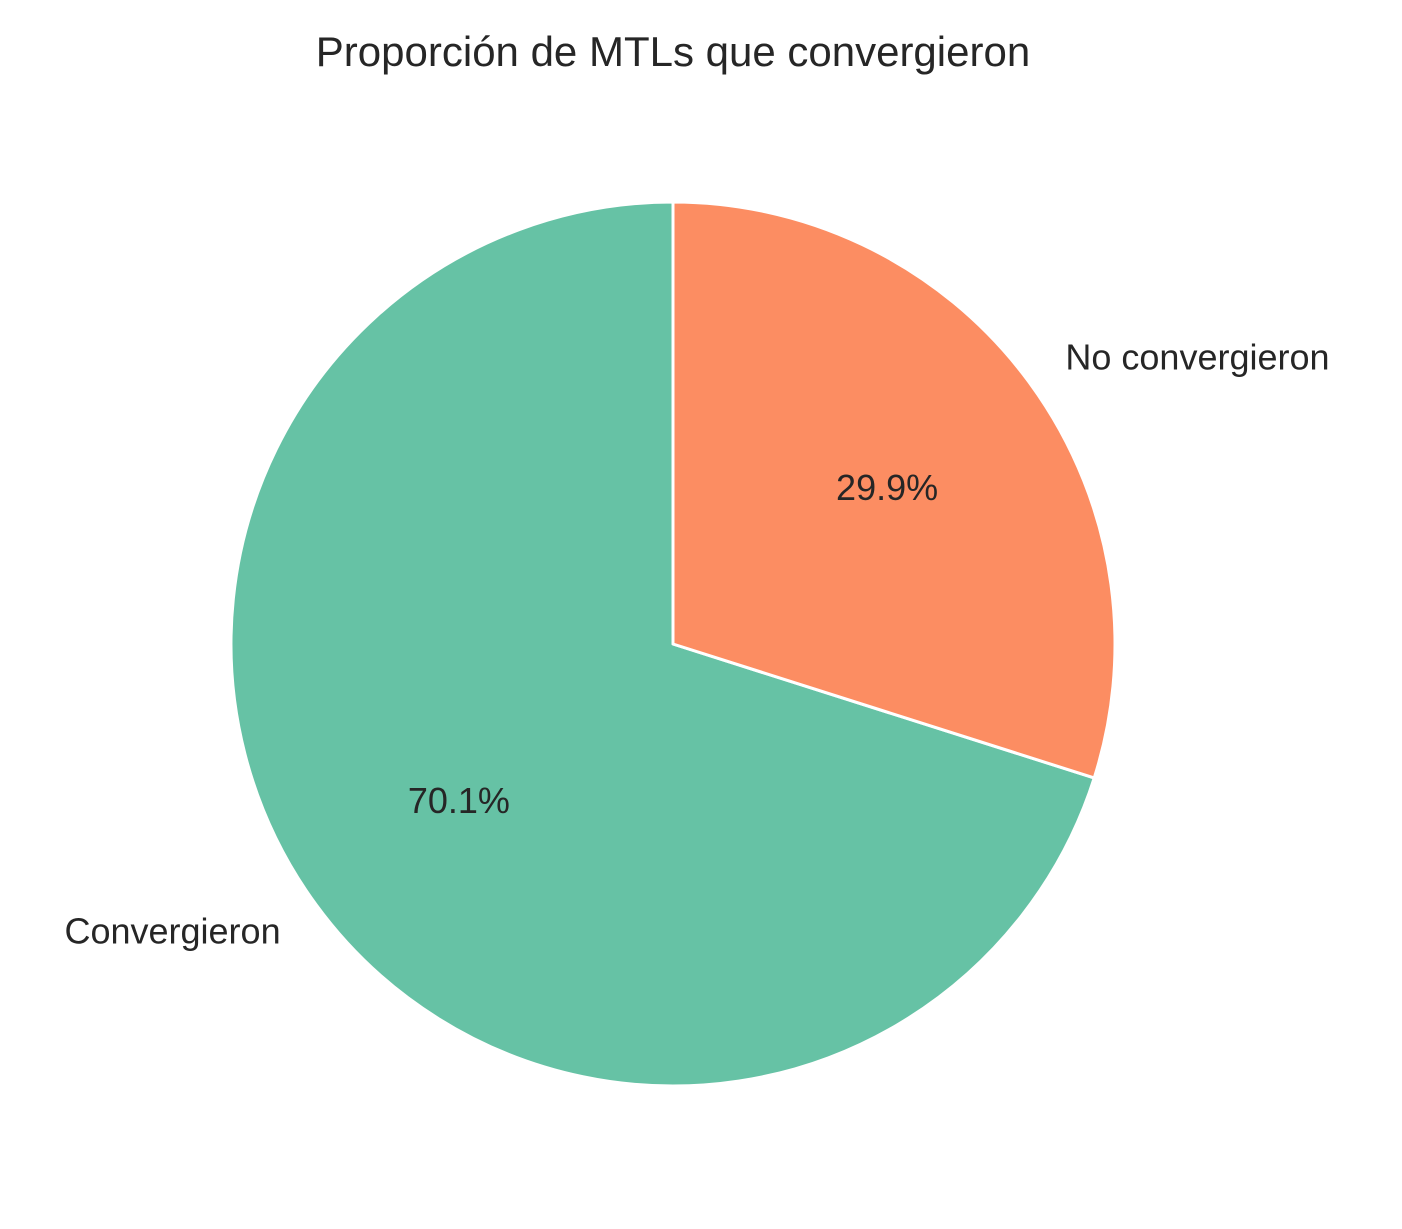 This screenshot has width=1402, height=1229. I want to click on chart-title: Proporción de MTLs que convergieron, so click(673, 51).